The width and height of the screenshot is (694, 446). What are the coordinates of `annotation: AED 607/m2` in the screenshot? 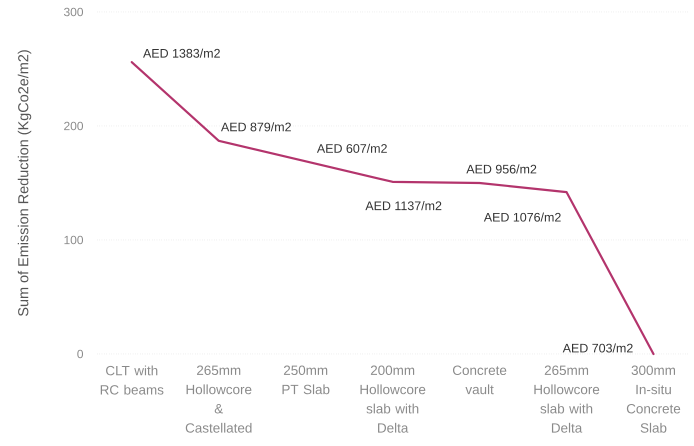 It's located at (351, 148).